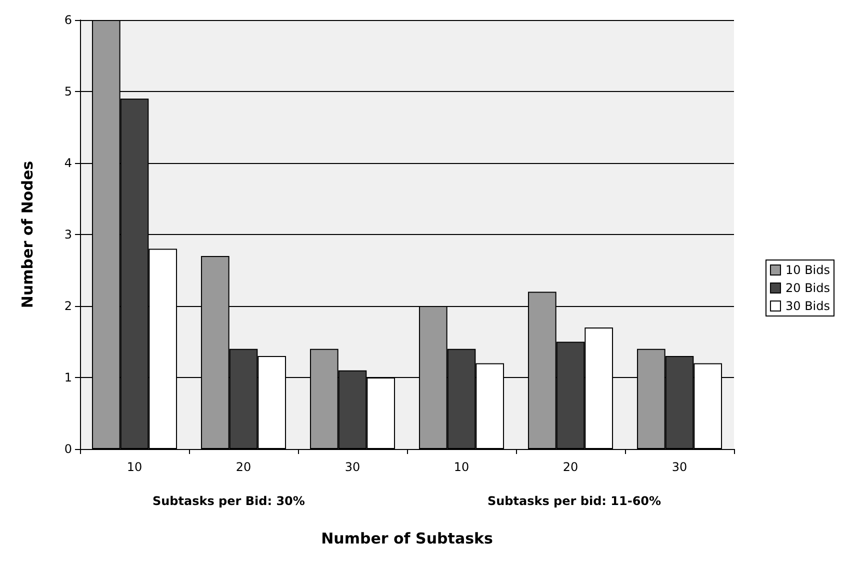 The image size is (850, 576). What do you see at coordinates (68, 377) in the screenshot?
I see `y-tick-label: 1` at bounding box center [68, 377].